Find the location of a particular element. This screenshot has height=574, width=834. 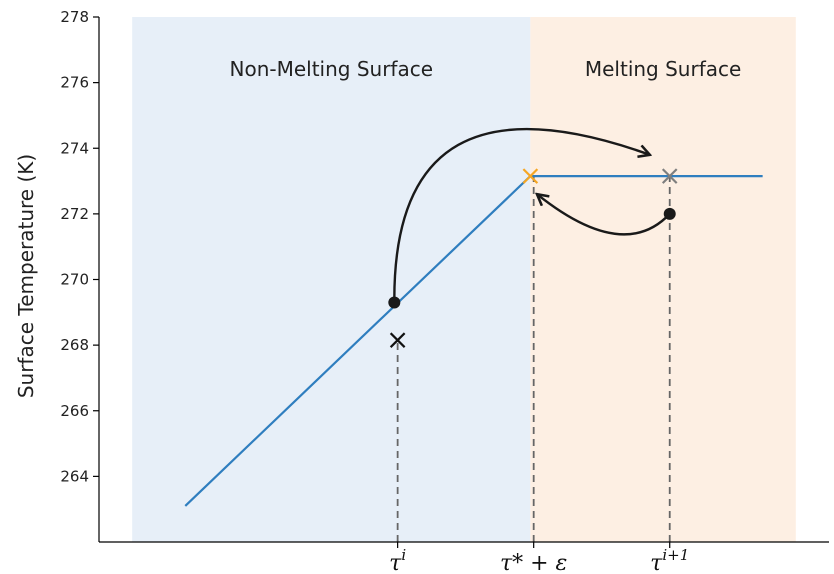

y-tick-label-276: 276 is located at coordinates (74, 83).